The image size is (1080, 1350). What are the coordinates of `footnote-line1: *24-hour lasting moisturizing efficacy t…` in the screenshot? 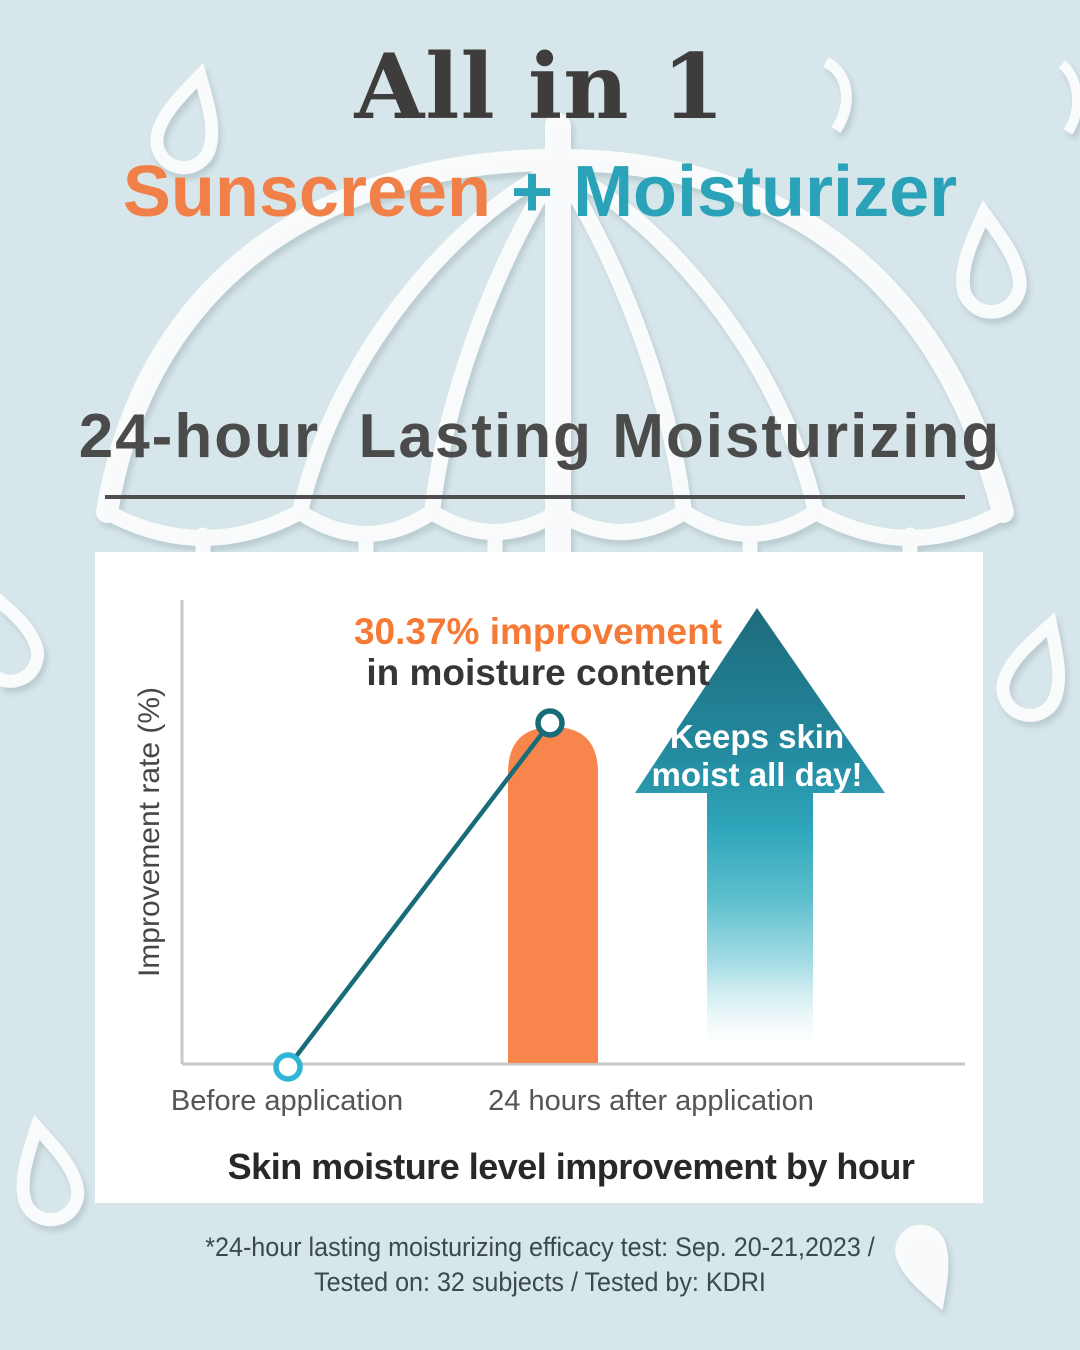 It's located at (540, 1247).